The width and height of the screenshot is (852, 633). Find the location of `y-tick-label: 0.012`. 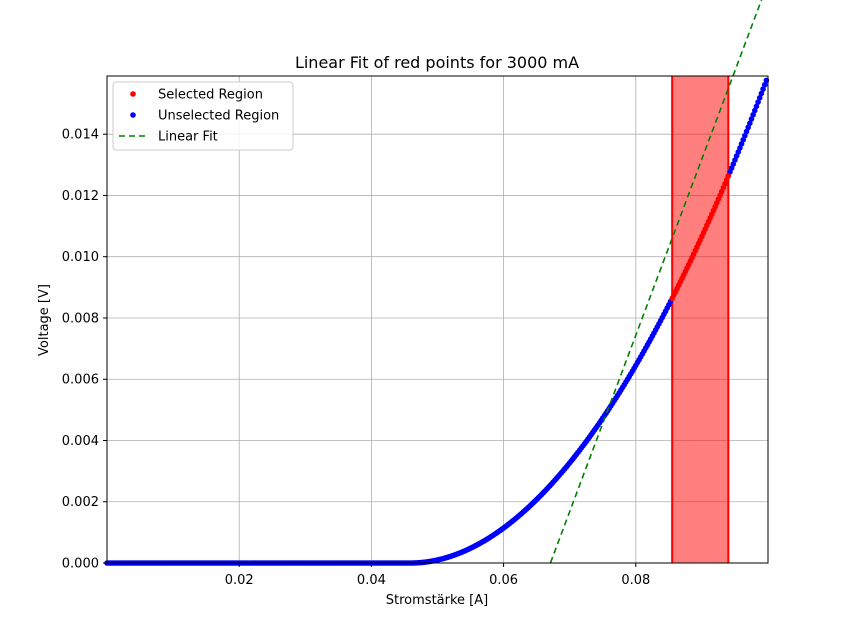

y-tick-label: 0.012 is located at coordinates (80, 196).